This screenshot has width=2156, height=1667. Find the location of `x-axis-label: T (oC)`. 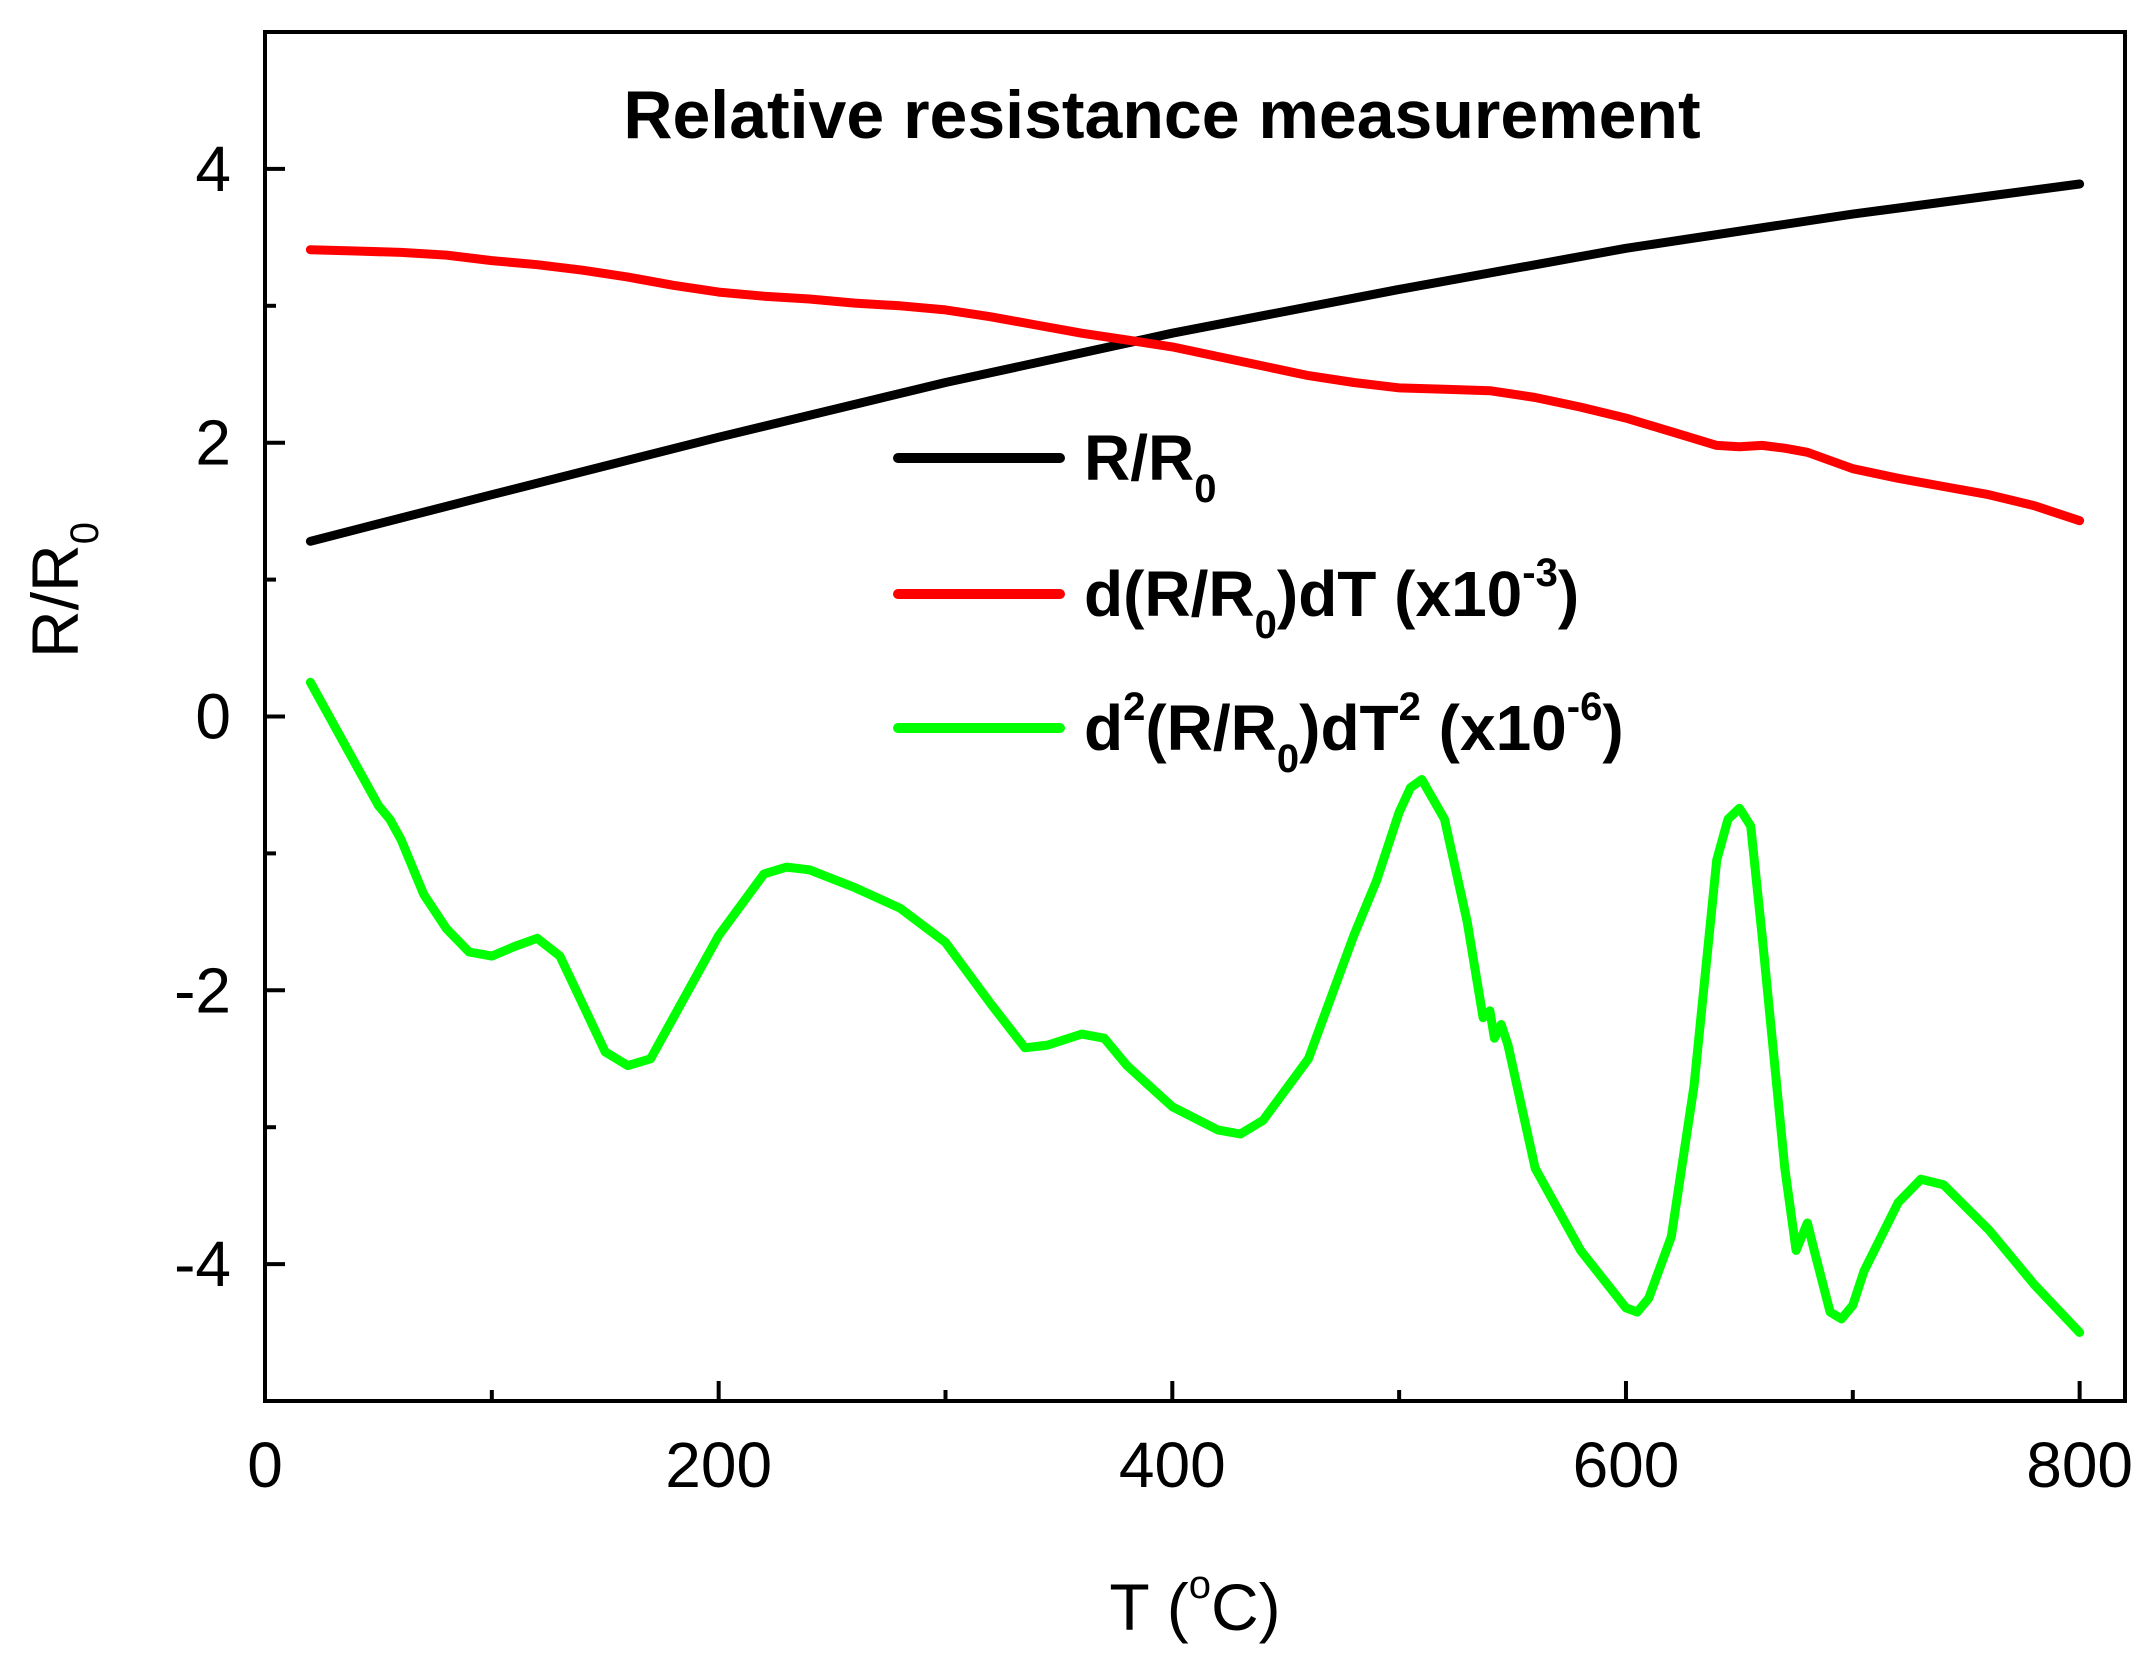

x-axis-label: T (oC) is located at coordinates (1194, 1603).